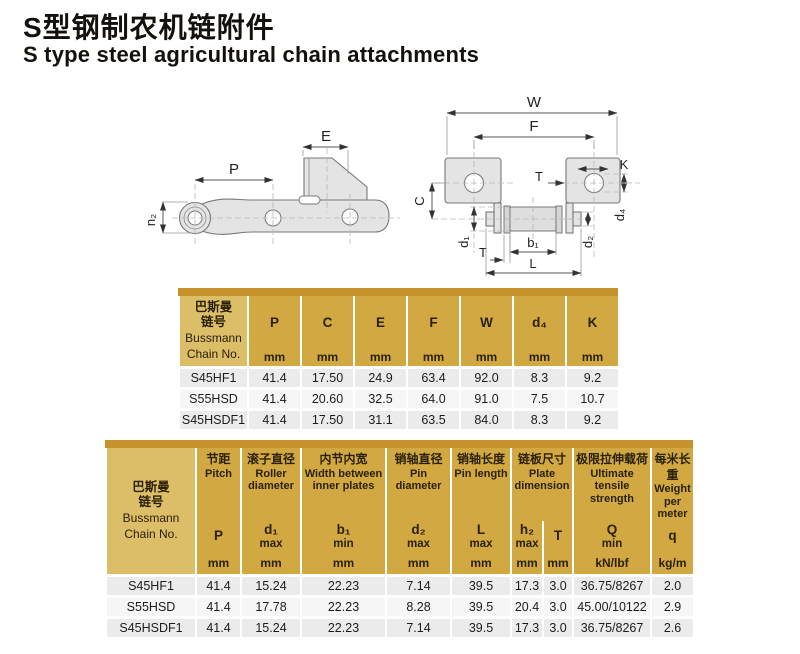  What do you see at coordinates (532, 263) in the screenshot?
I see `dim-label-l: L` at bounding box center [532, 263].